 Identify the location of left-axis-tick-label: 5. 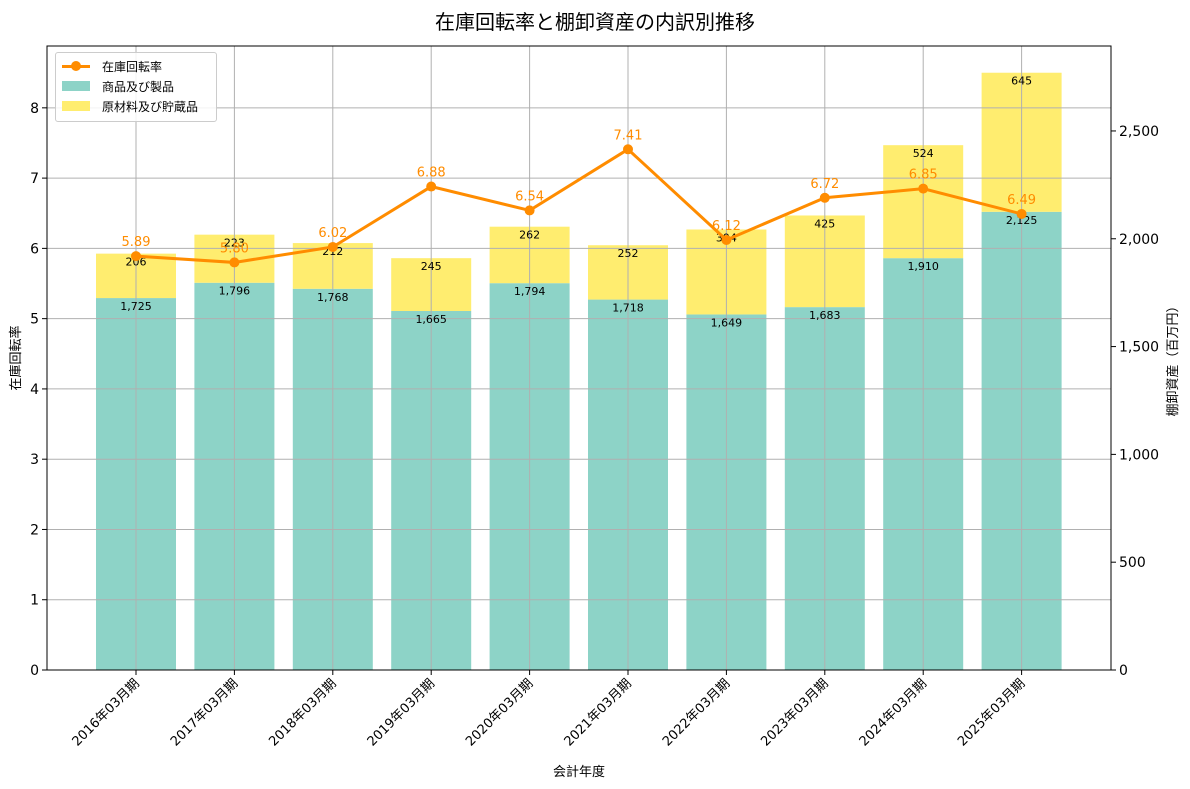
(34, 320).